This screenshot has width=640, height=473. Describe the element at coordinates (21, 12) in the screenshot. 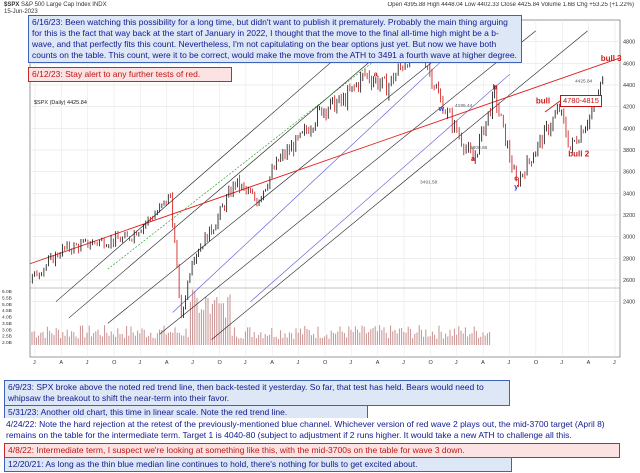

I see `chart-date: 15-Jun-2023` at that location.